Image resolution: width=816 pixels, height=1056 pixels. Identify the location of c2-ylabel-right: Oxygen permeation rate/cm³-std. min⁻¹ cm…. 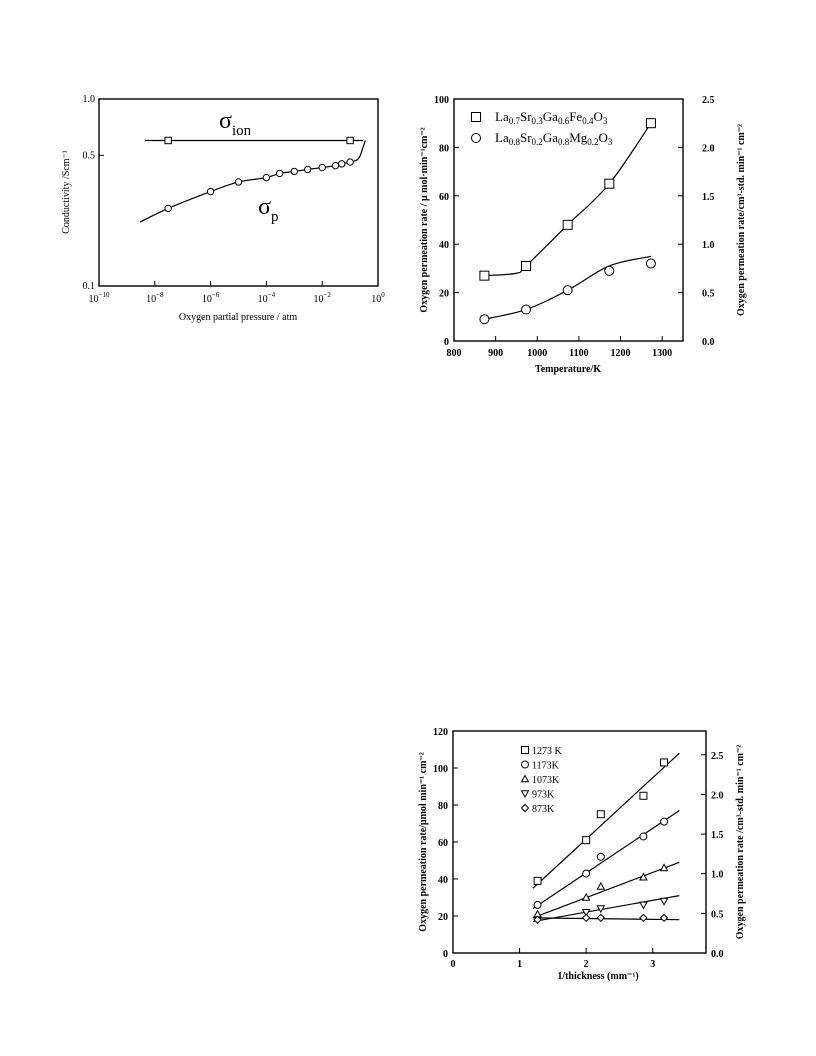
(741, 220).